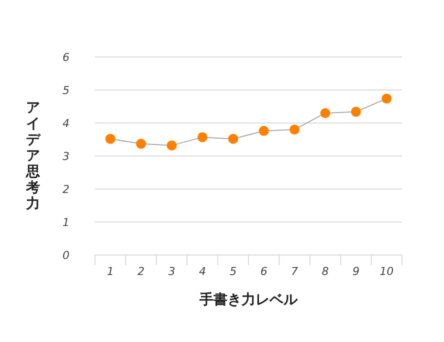 This screenshot has width=444, height=342. Describe the element at coordinates (66, 189) in the screenshot. I see `y-tick-label: 2` at that location.